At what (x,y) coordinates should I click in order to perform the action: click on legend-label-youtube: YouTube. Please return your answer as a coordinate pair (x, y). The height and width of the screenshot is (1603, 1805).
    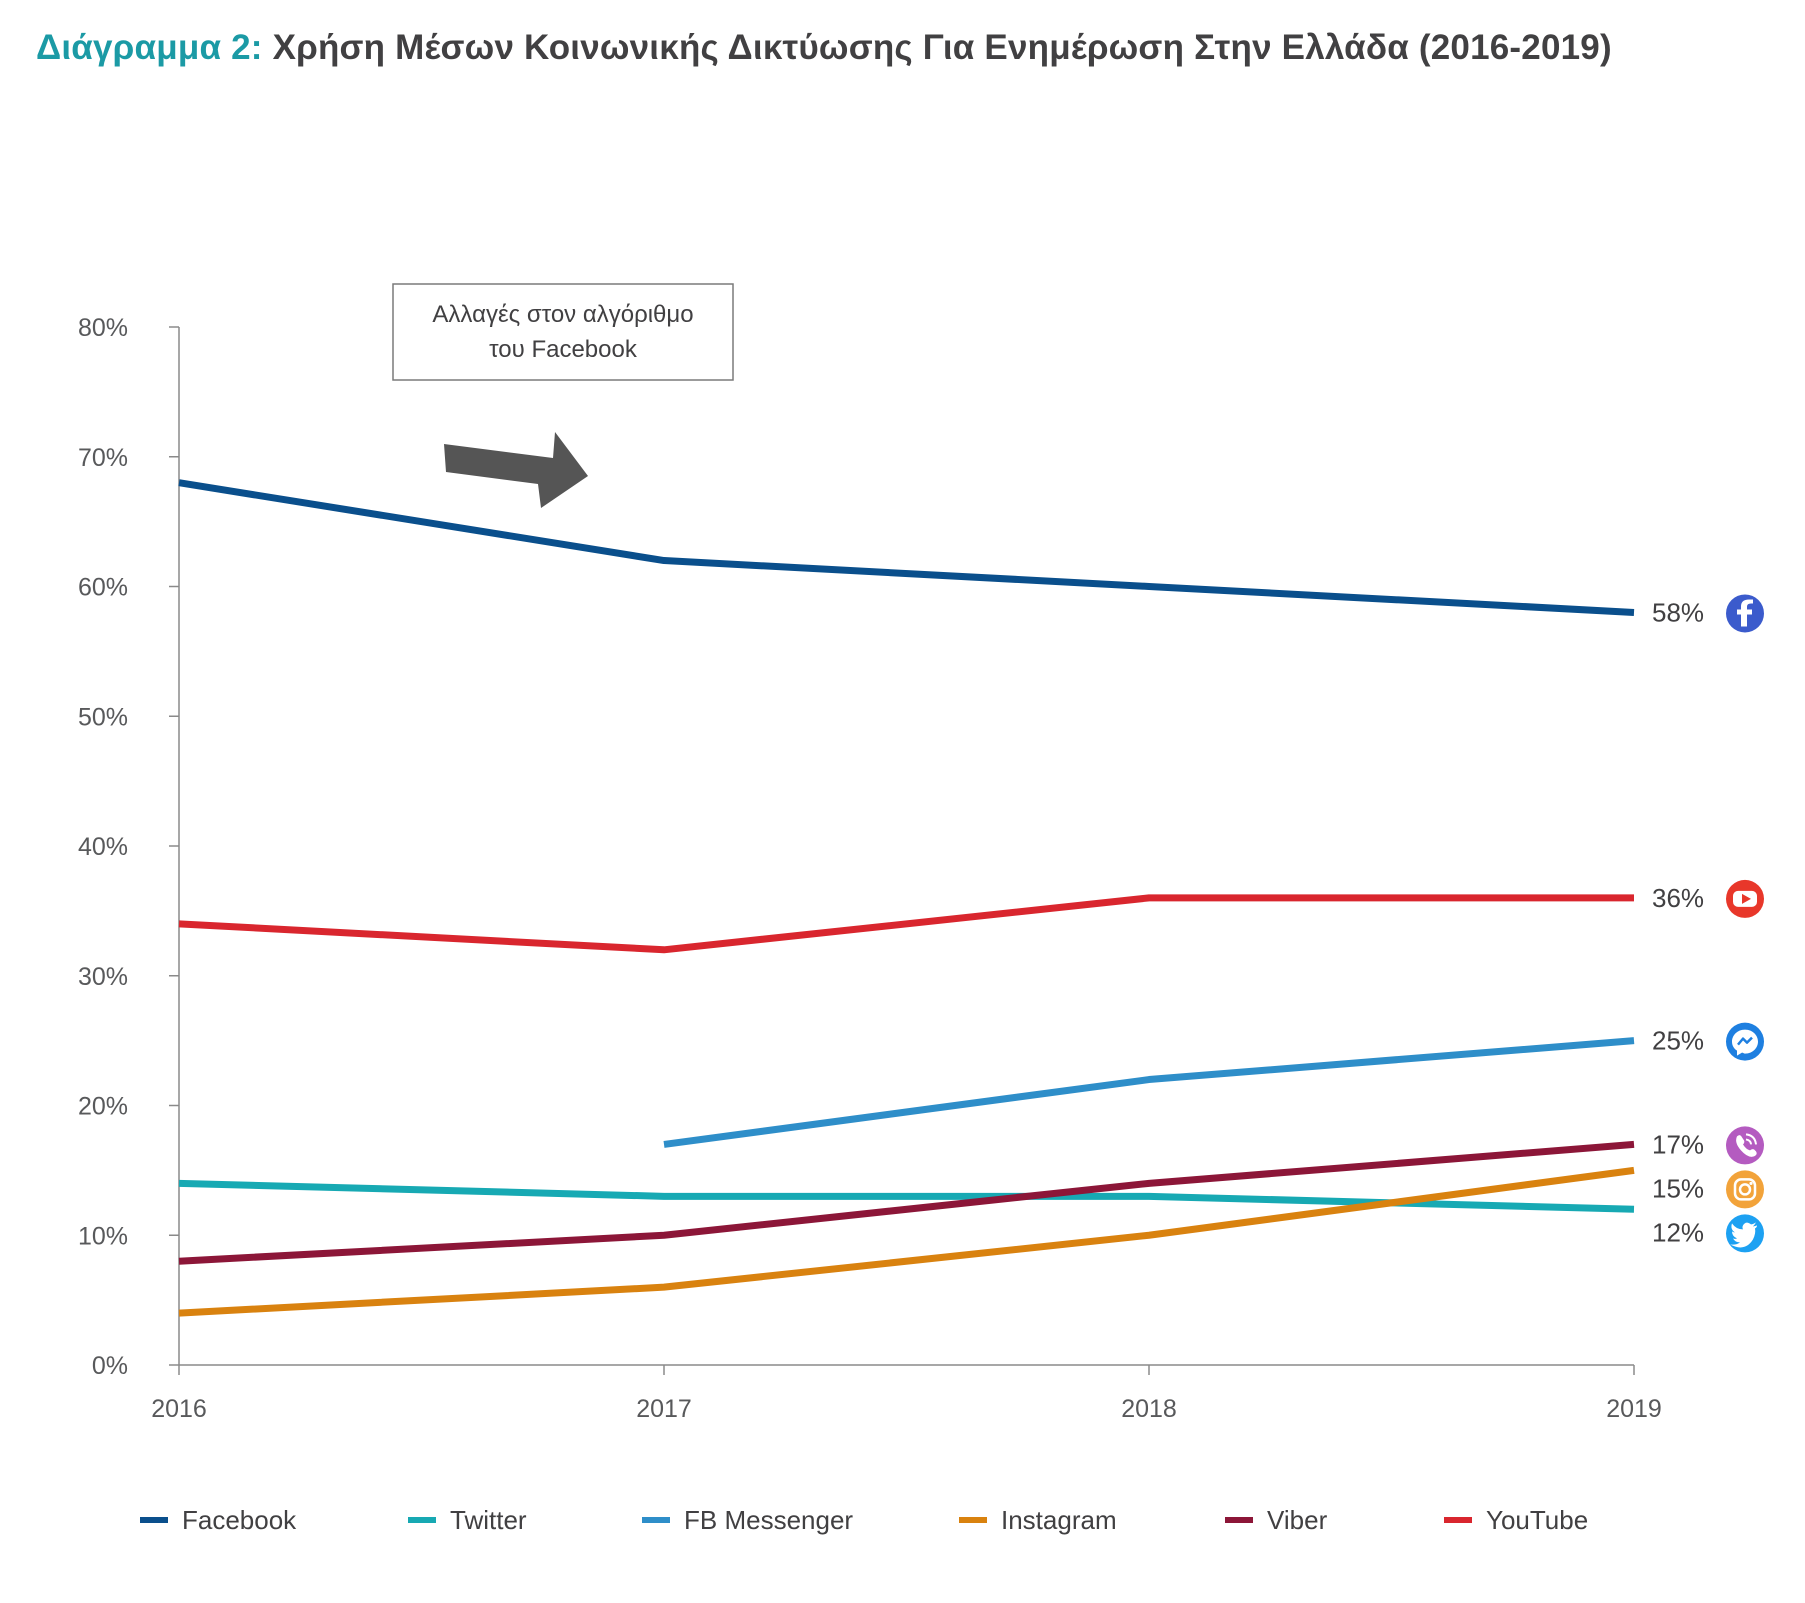
    Looking at the image, I should click on (1537, 1520).